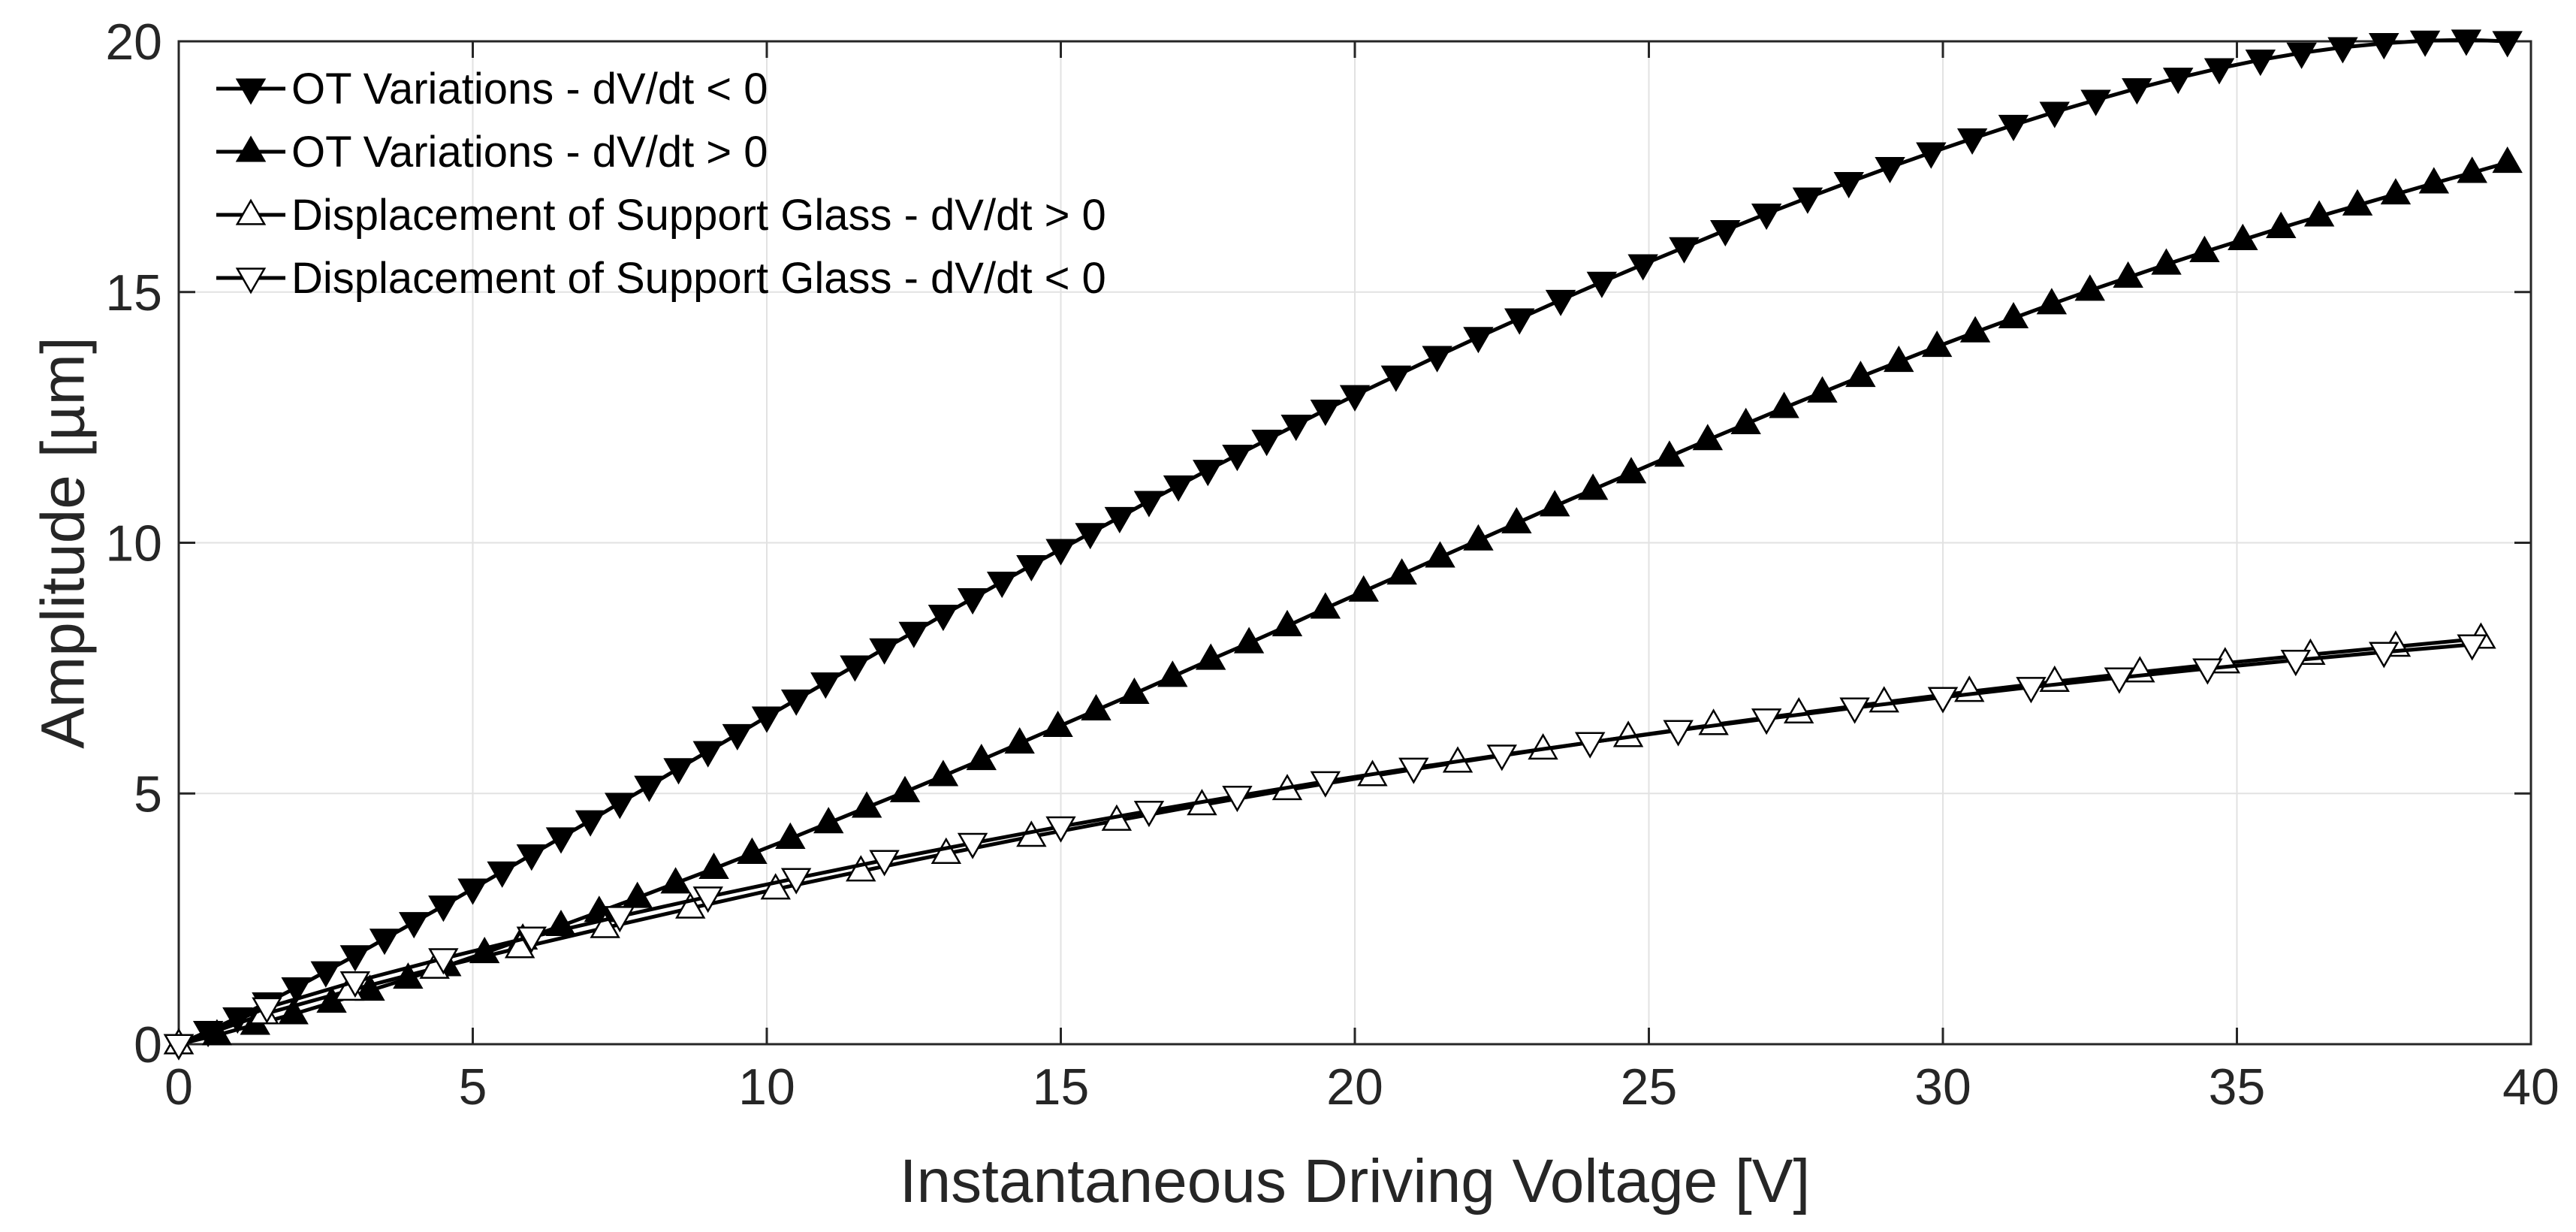 This screenshot has width=2576, height=1232. I want to click on x-tick-label: 5, so click(473, 1087).